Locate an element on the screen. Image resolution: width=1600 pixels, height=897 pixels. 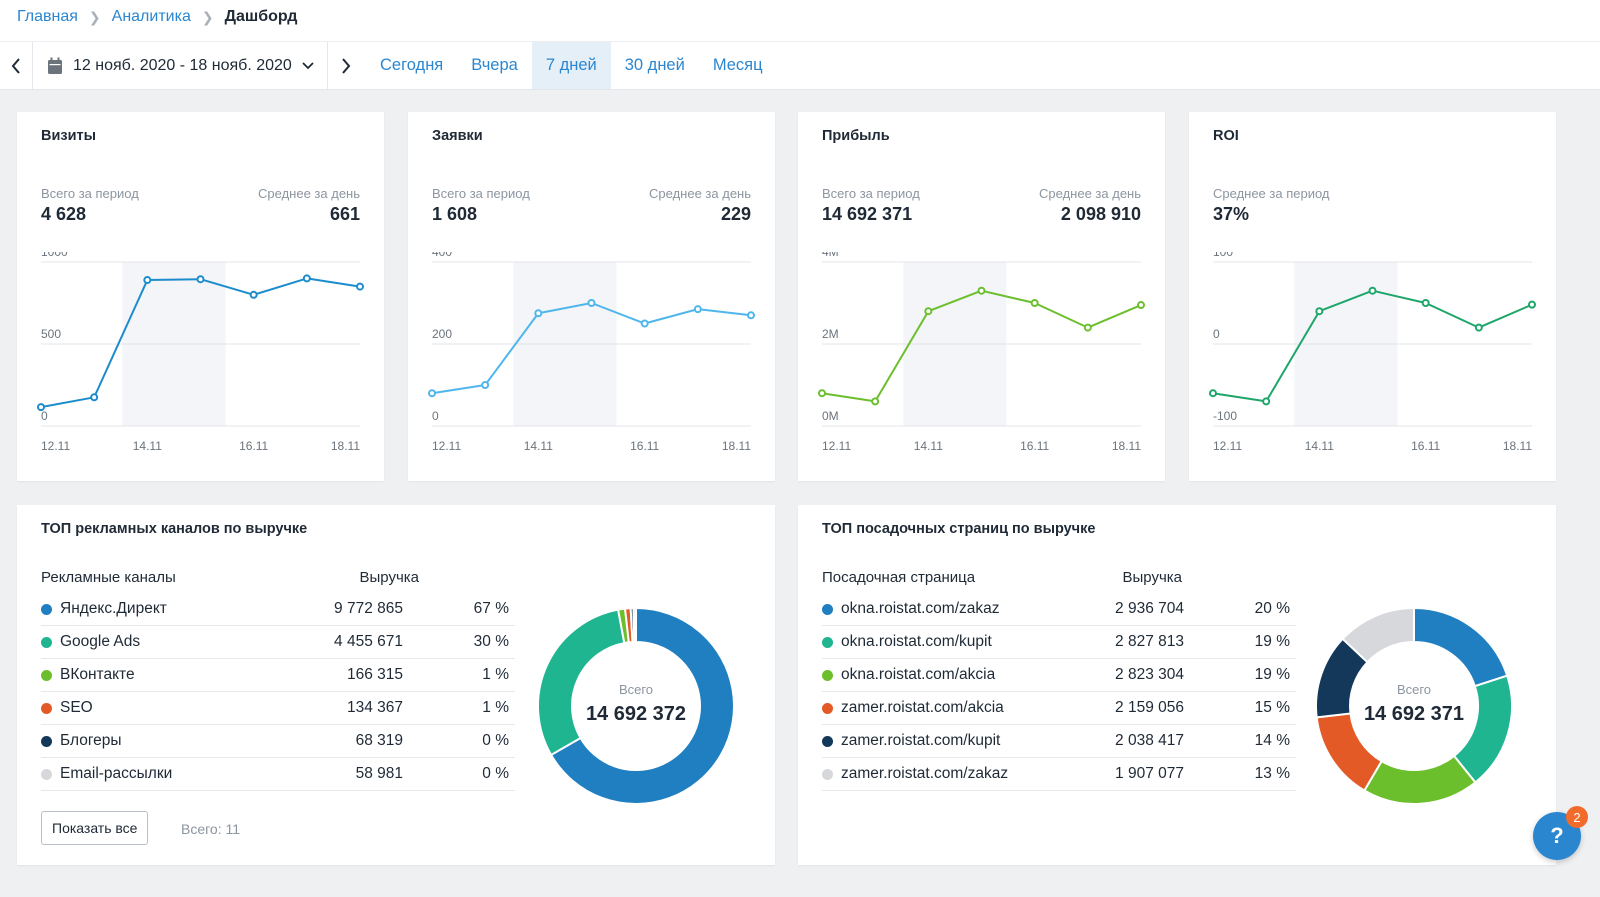
row-name: SEO is located at coordinates (67, 708).